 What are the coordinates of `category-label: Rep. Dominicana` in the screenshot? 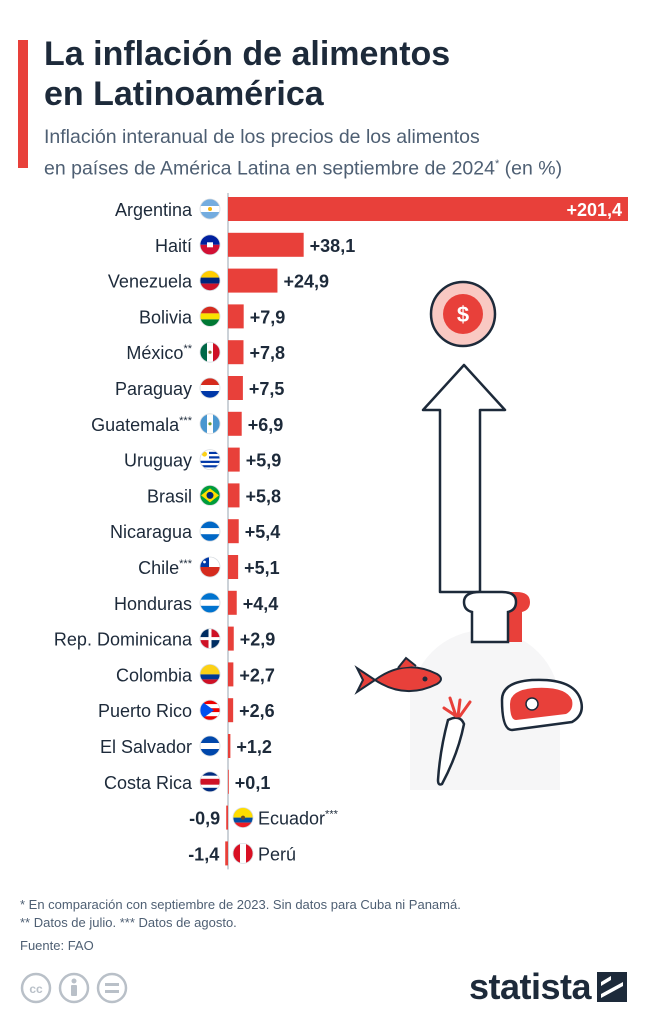 It's located at (123, 640).